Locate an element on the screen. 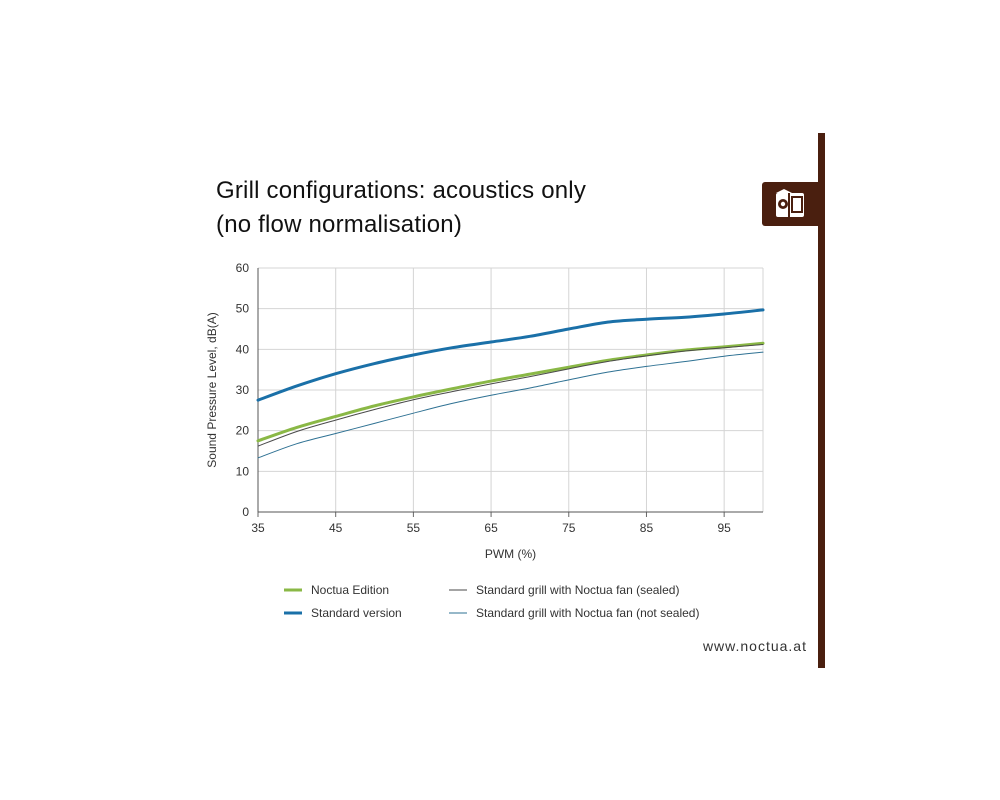  chart-title-line2: (no flow normalisation) is located at coordinates (339, 224).